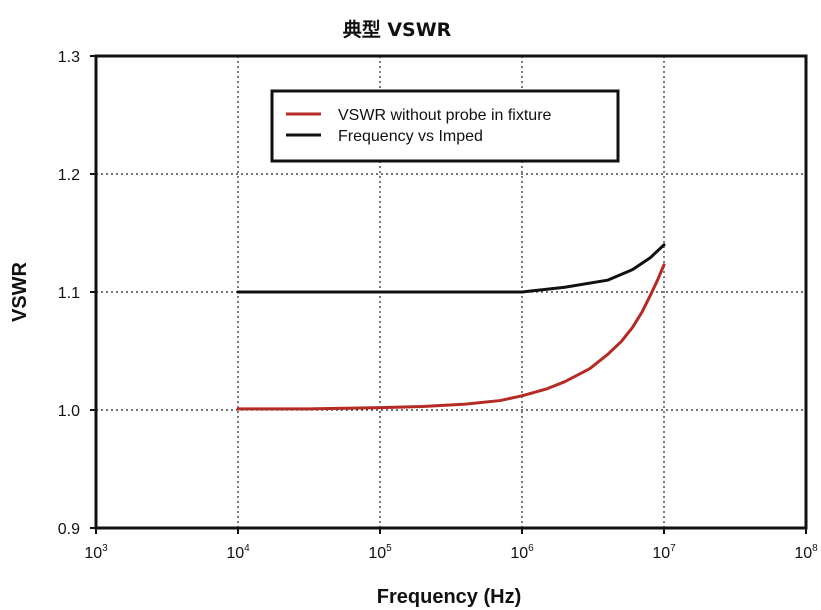  Describe the element at coordinates (445, 115) in the screenshot. I see `legend-label-vswr-without-probe: VSWR without probe in fixture` at that location.